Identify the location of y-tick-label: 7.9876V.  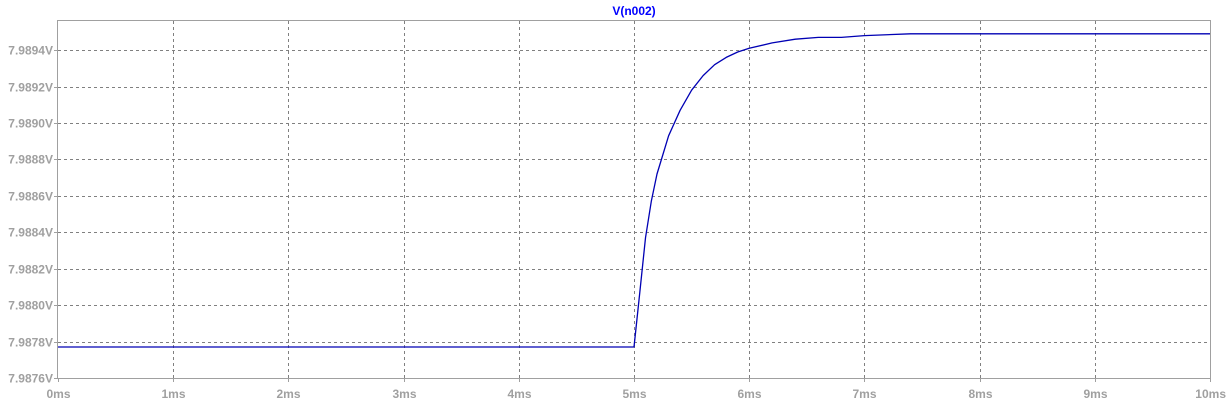
(30, 379).